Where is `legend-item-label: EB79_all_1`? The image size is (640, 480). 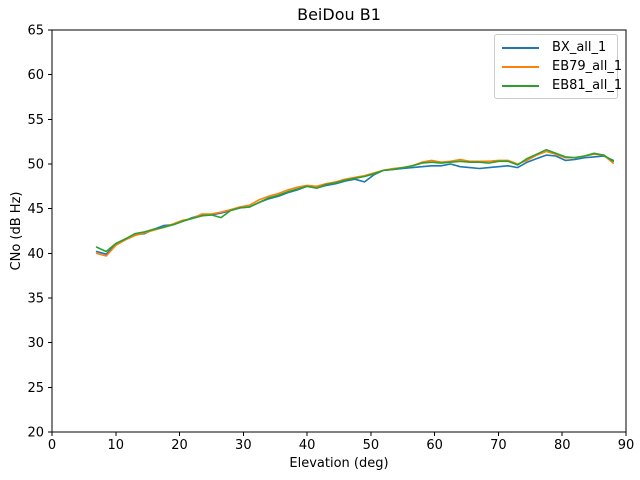 legend-item-label: EB79_all_1 is located at coordinates (587, 66).